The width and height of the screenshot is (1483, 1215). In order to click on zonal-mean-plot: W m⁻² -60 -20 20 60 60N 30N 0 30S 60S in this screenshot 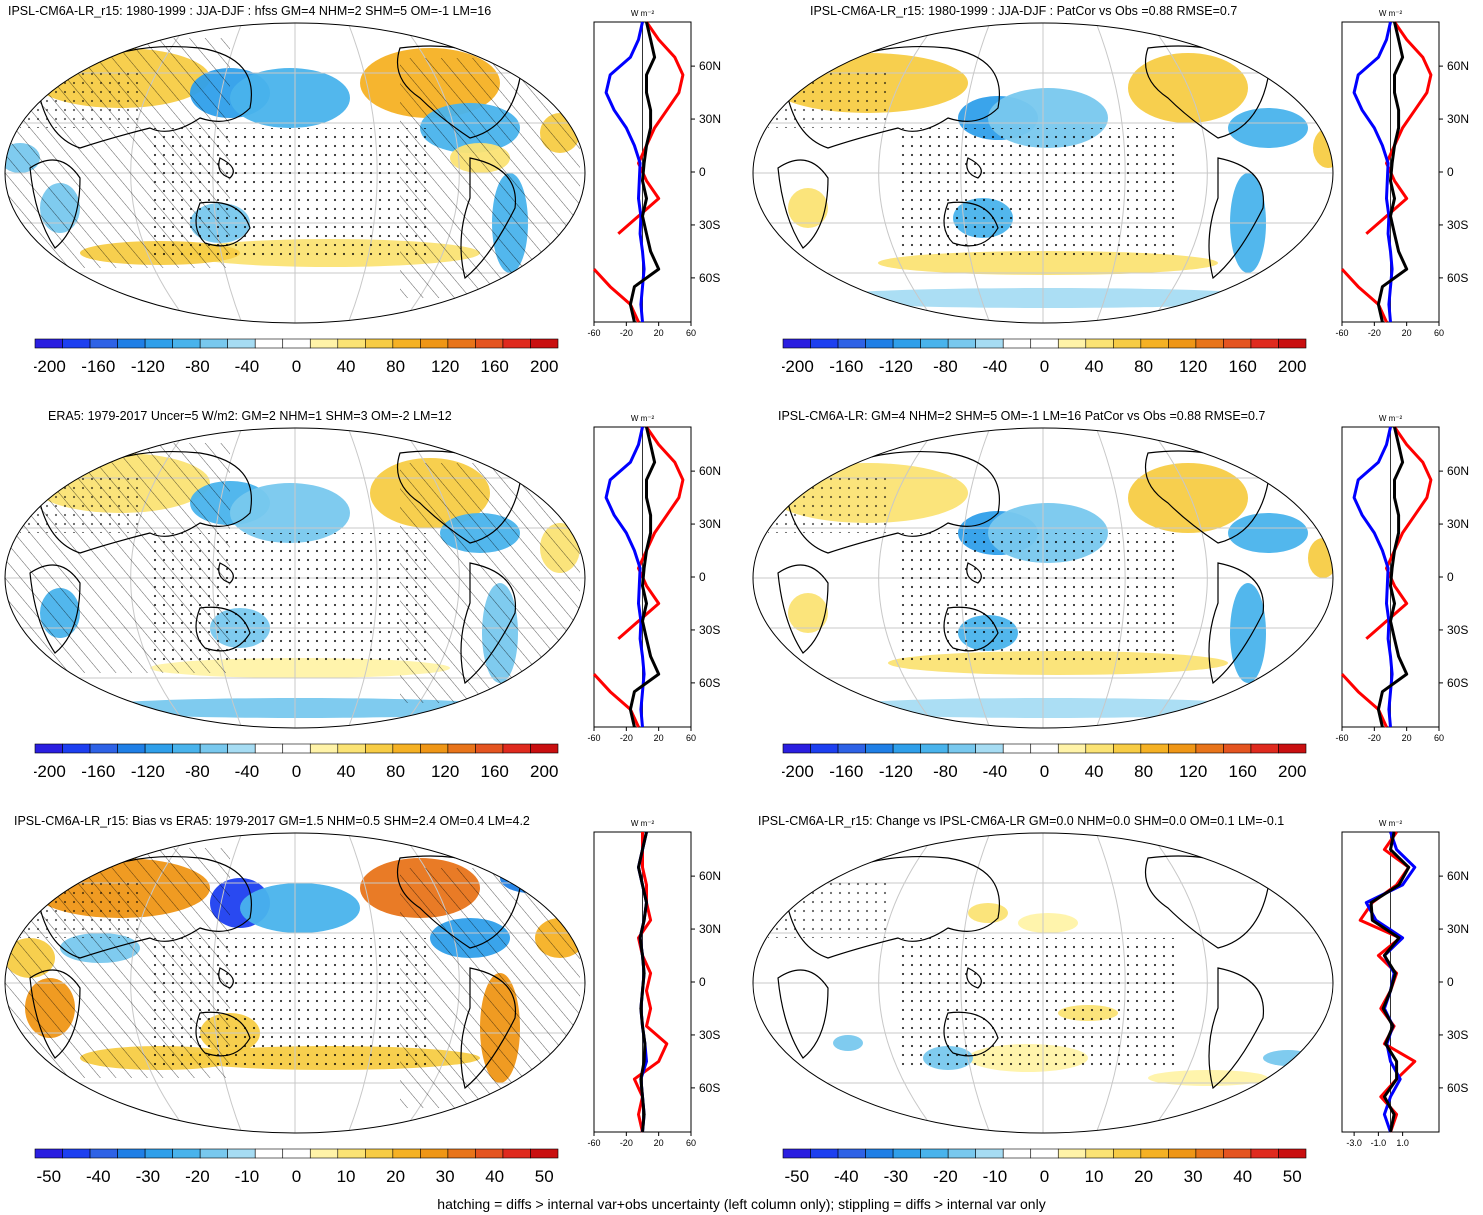, I will do `click(654, 983)`.